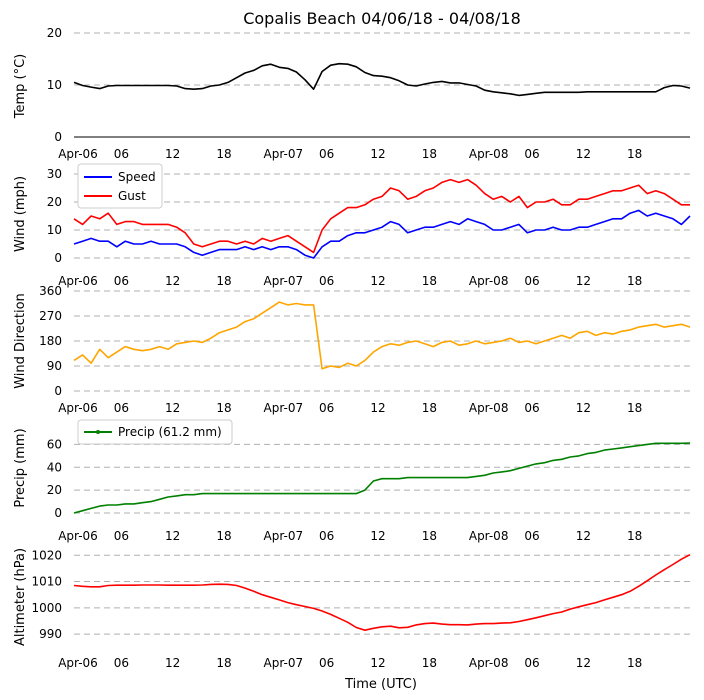 This screenshot has height=700, width=704. What do you see at coordinates (78, 281) in the screenshot?
I see `wind-x-tick-label: Apr-06` at bounding box center [78, 281].